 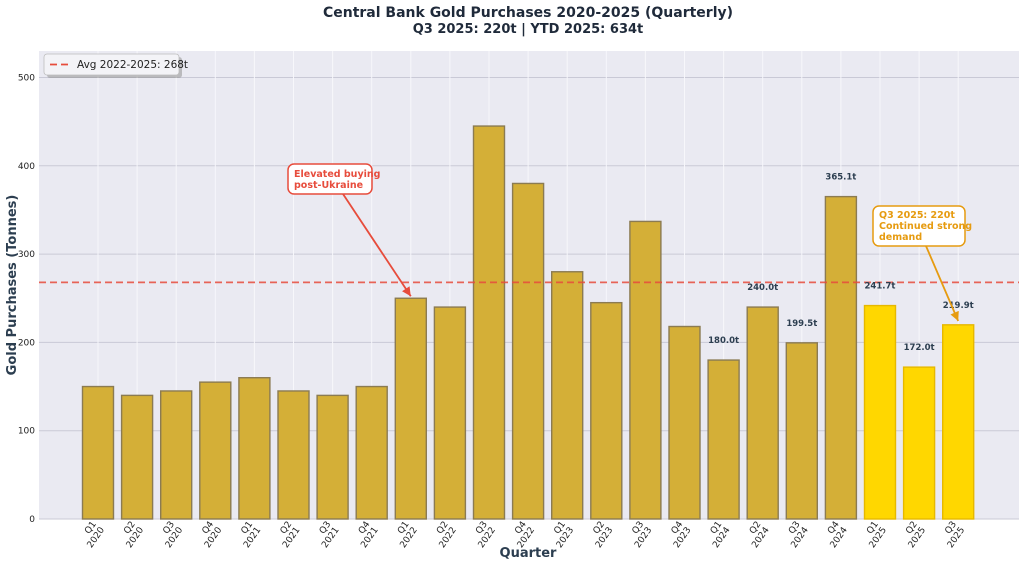 I want to click on y-tick-label: 400, so click(x=26, y=167).